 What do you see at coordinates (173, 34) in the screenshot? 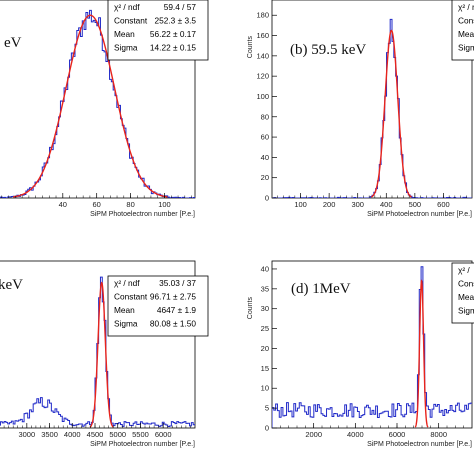
I see `stats-value: 56.22 ± 0.17` at bounding box center [173, 34].